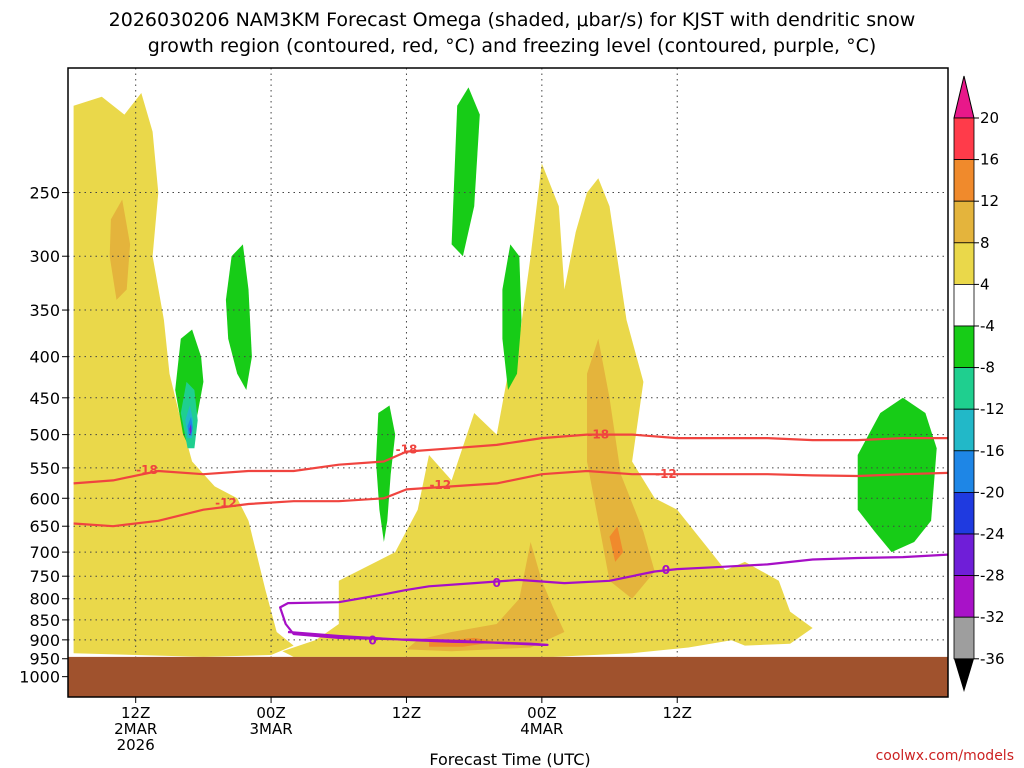  What do you see at coordinates (541, 729) in the screenshot?
I see `x-tick-label: 4MAR` at bounding box center [541, 729].